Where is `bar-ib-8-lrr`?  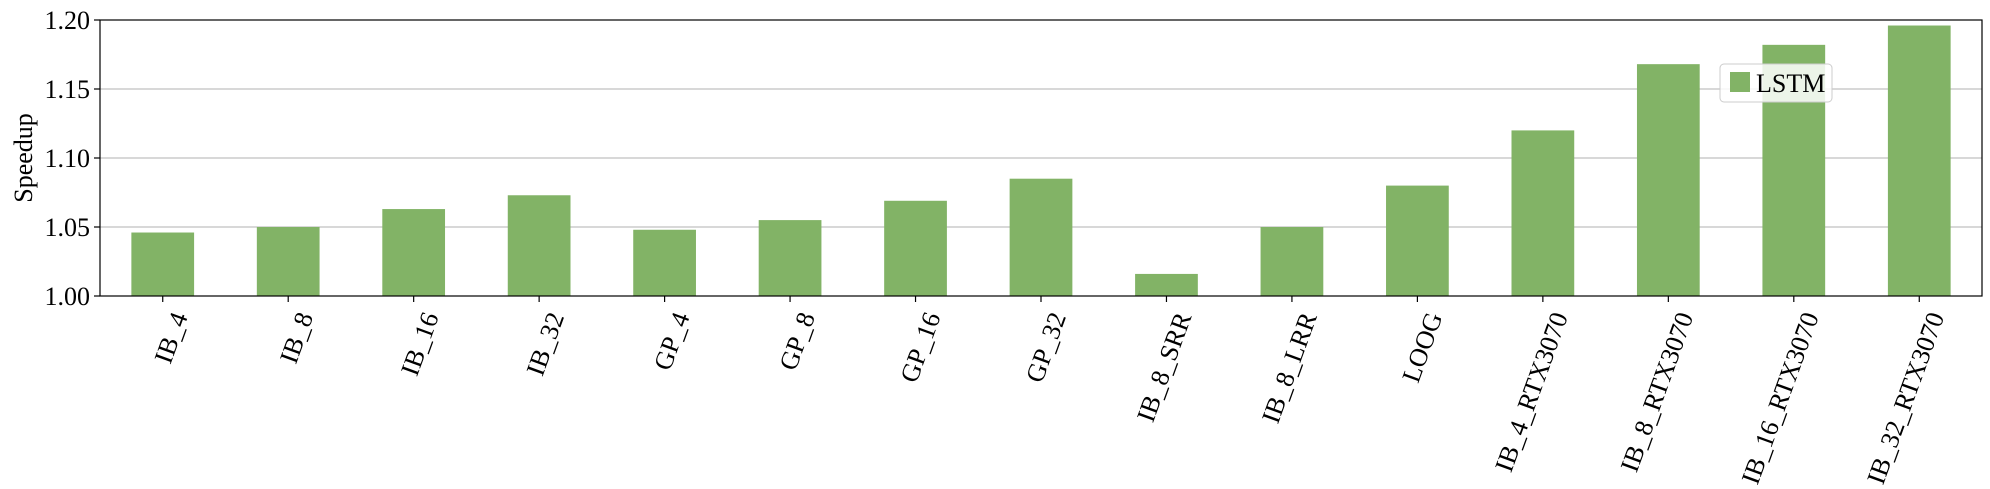 bar-ib-8-lrr is located at coordinates (1292, 261).